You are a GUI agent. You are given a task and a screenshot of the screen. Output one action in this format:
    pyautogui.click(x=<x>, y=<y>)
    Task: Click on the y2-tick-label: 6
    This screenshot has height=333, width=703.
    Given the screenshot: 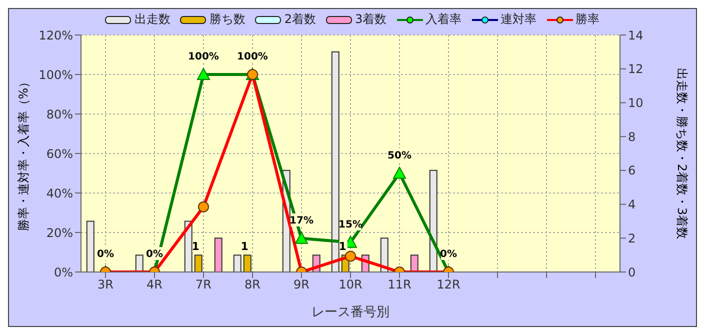 What is the action you would take?
    pyautogui.click(x=632, y=171)
    